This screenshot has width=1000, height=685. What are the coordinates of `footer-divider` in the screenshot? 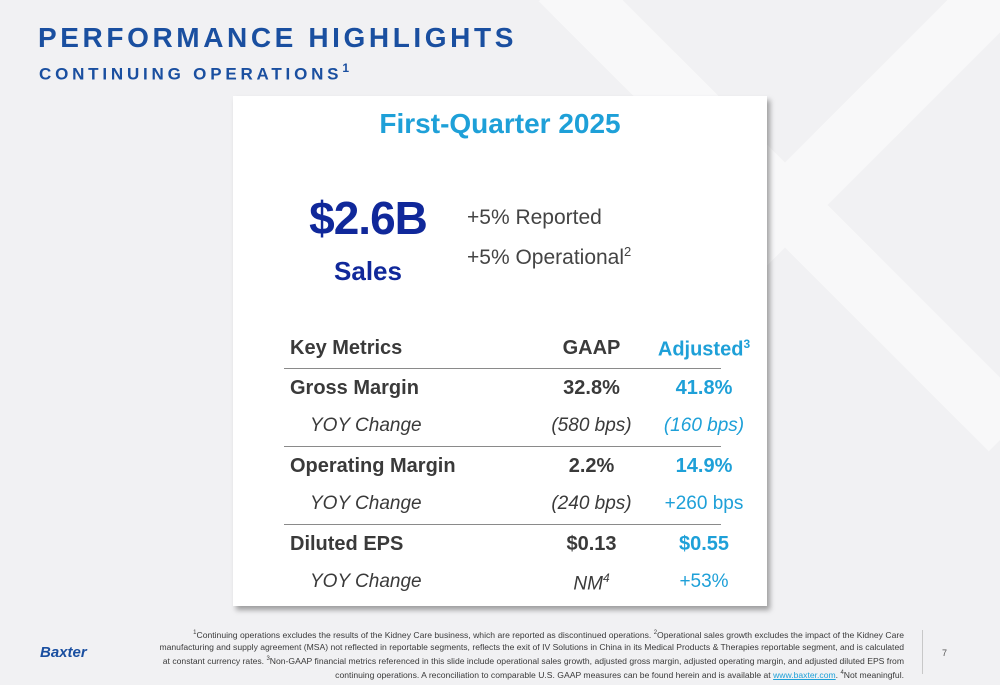 It's located at (922, 652).